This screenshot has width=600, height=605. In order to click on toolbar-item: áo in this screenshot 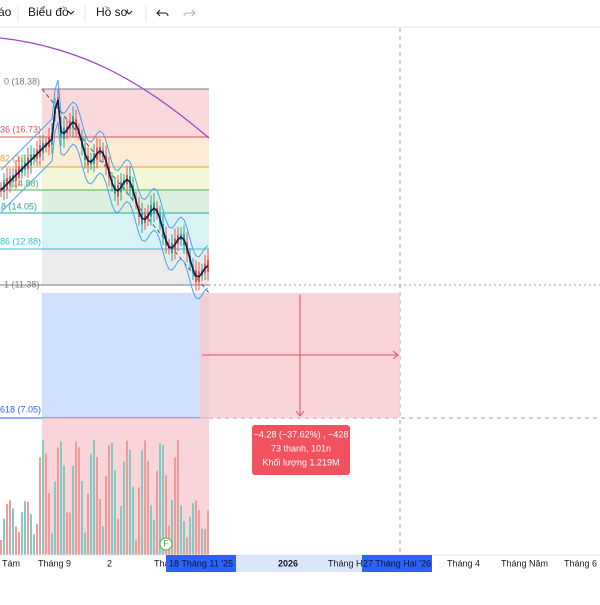, I will do `click(6, 12)`.